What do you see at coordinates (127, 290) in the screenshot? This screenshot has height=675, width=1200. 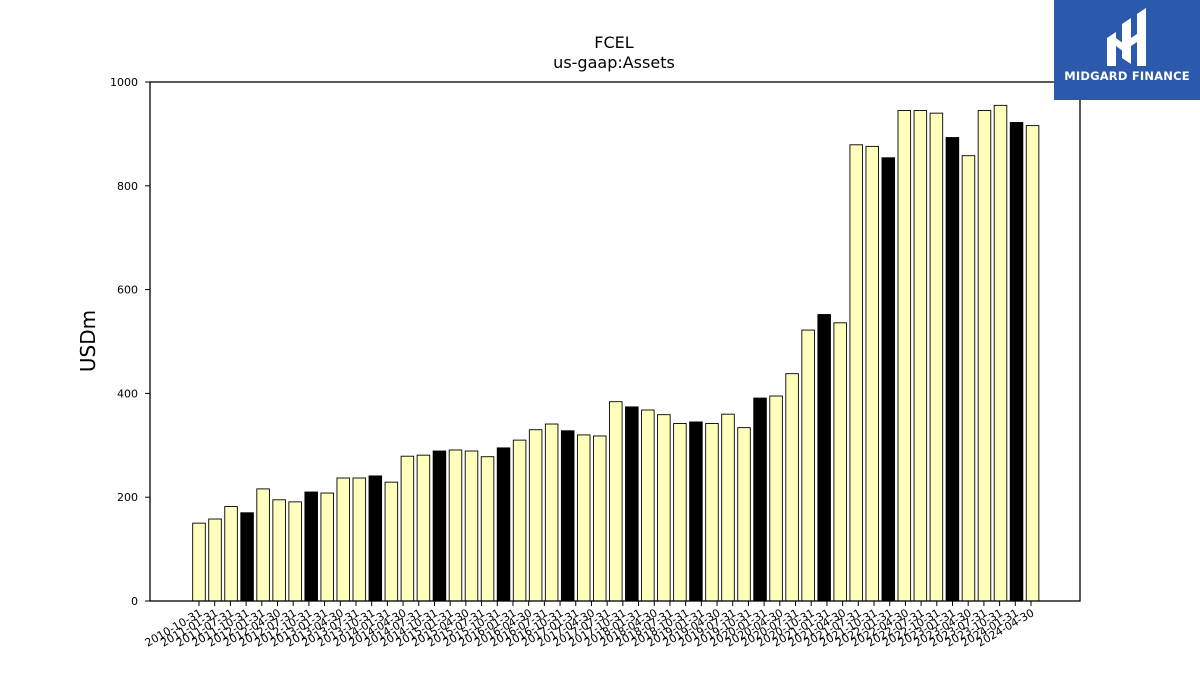 I see `y-tick-label: 600` at bounding box center [127, 290].